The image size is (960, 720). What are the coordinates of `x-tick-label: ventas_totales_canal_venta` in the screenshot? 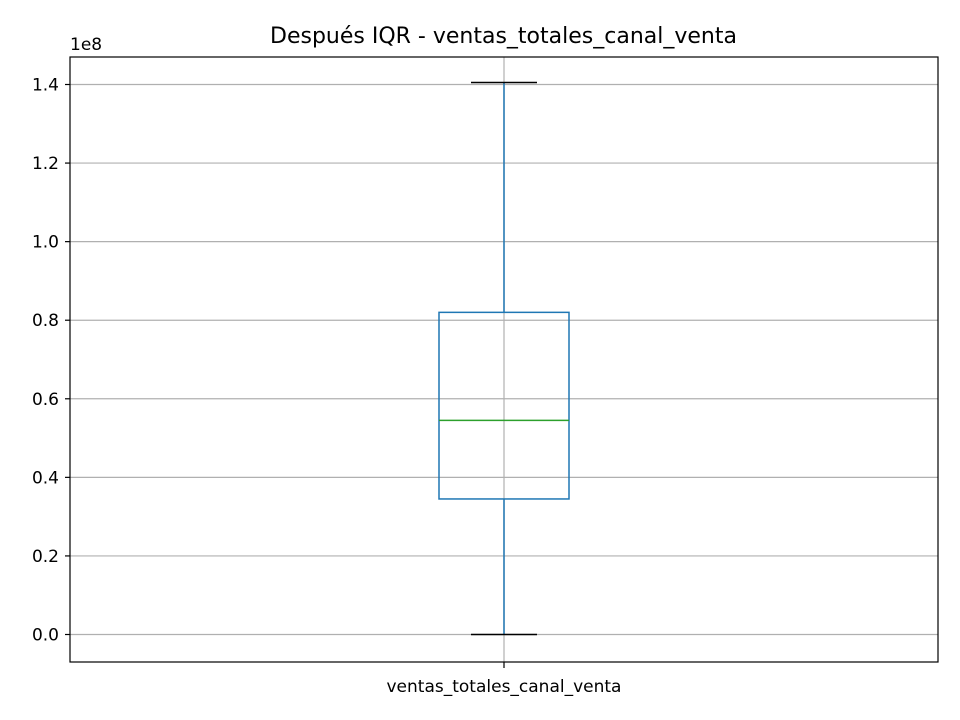 It's located at (504, 687).